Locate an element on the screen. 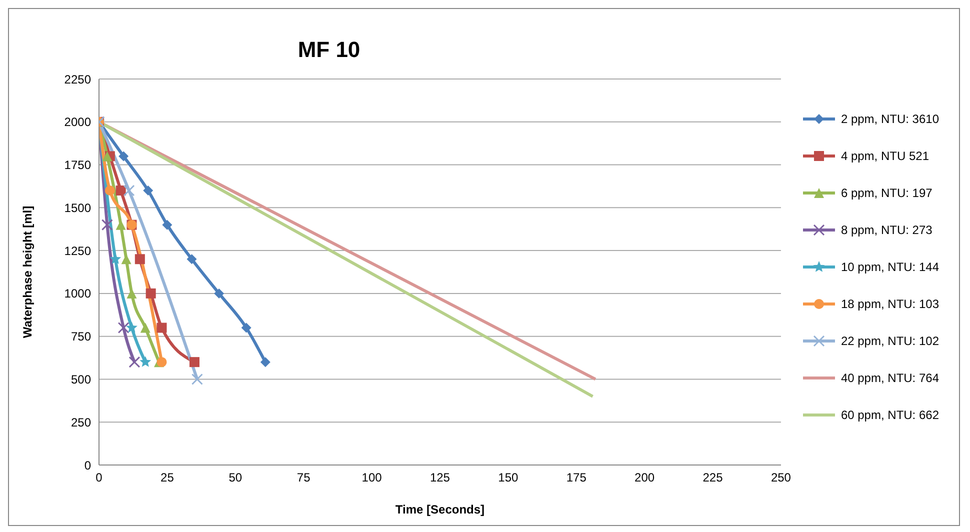  x-tick-label: 0 is located at coordinates (99, 477).